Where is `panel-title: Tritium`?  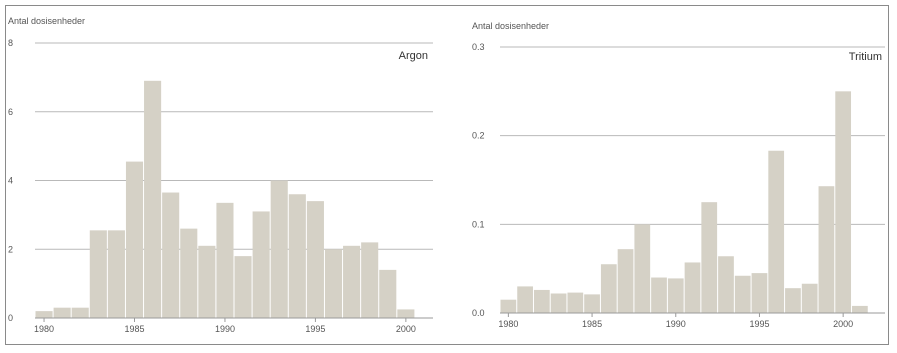
panel-title: Tritium is located at coordinates (865, 57).